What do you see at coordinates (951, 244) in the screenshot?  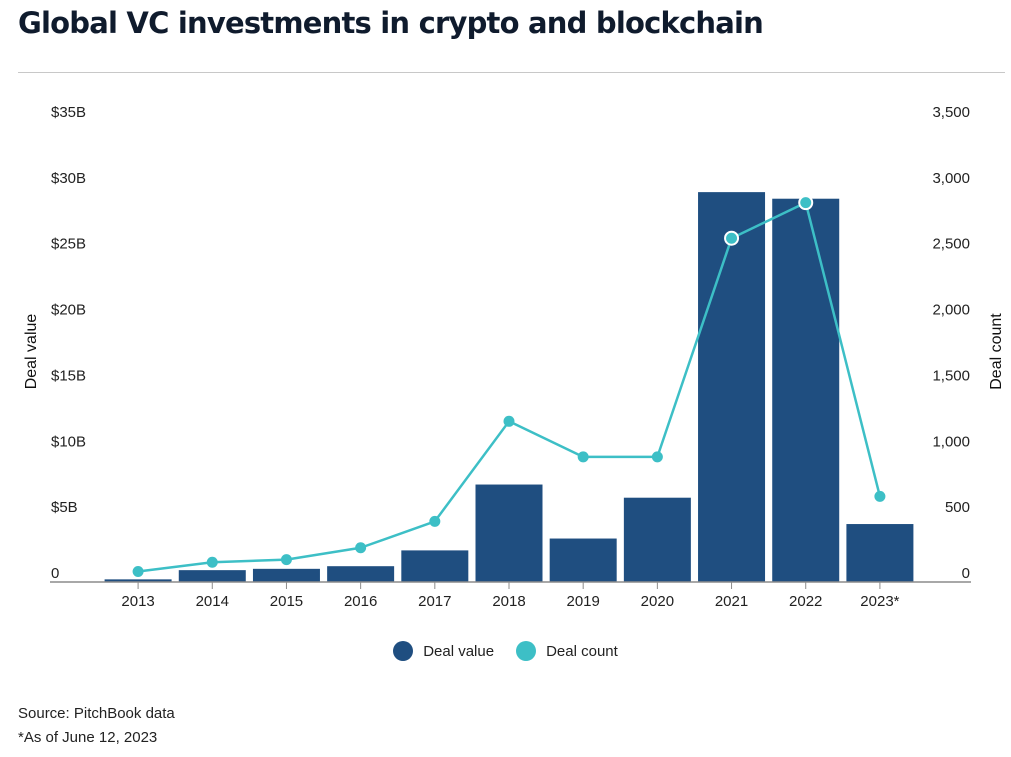 I see `y-tick-label-right: 2,500` at bounding box center [951, 244].